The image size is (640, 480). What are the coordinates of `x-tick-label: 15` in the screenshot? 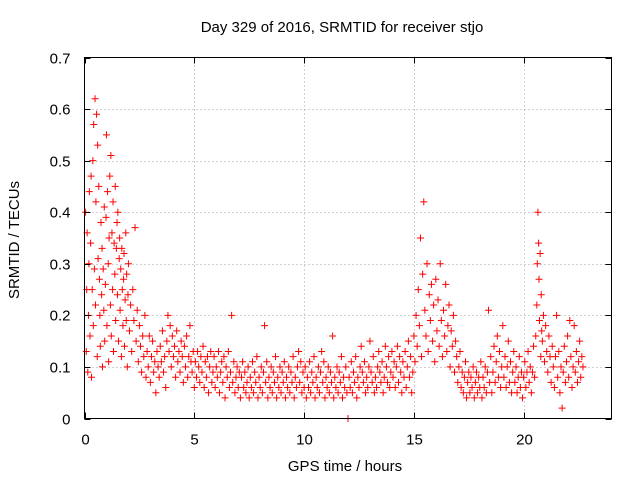 It's located at (414, 440).